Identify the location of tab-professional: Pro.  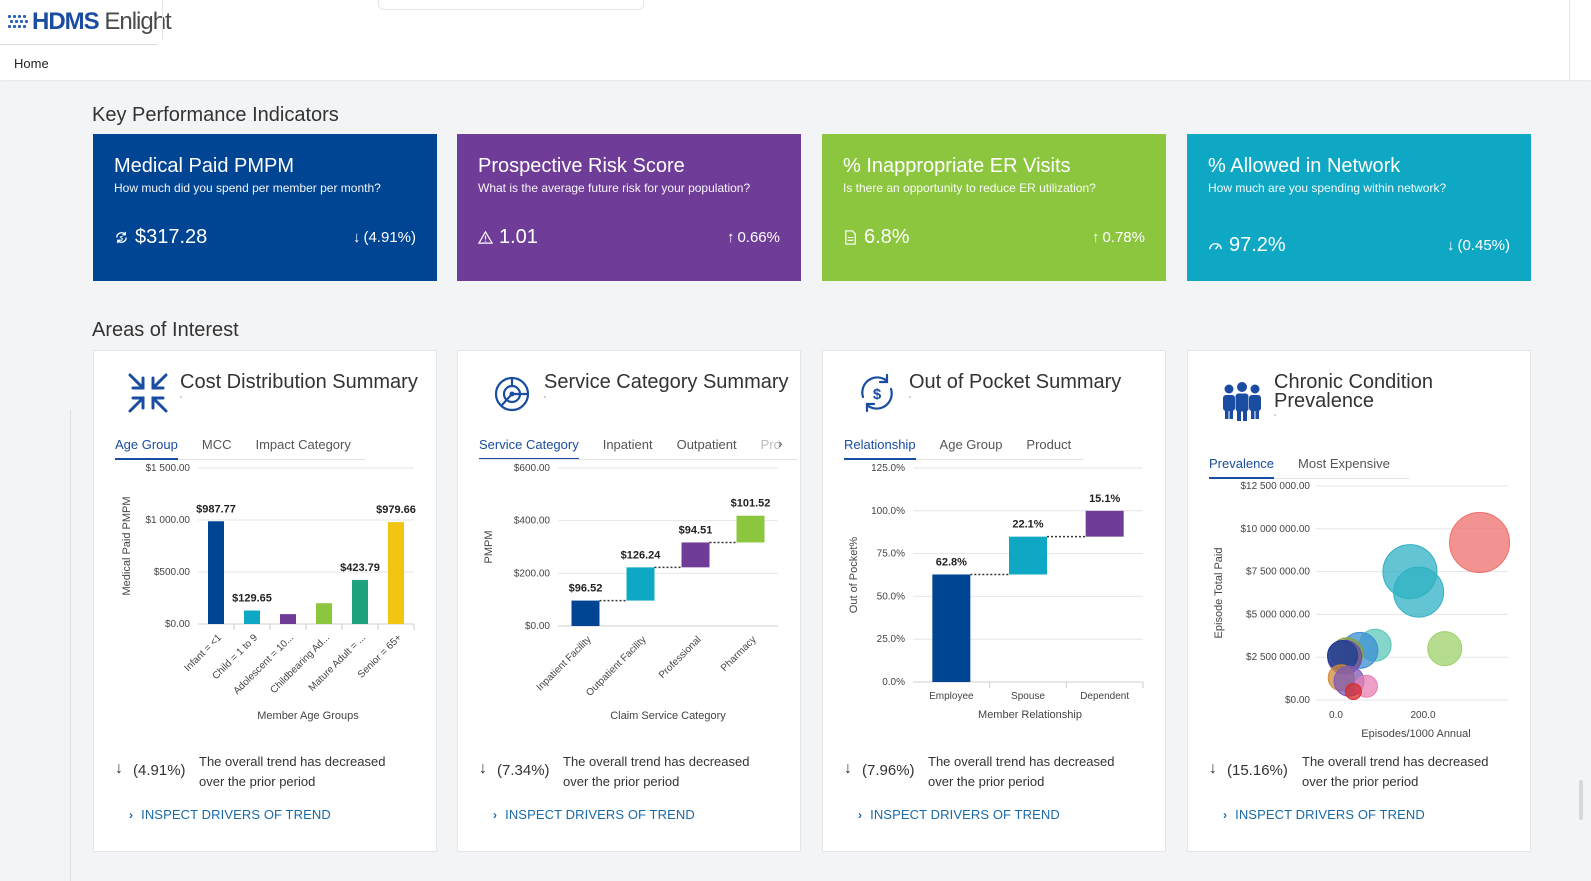
(770, 444).